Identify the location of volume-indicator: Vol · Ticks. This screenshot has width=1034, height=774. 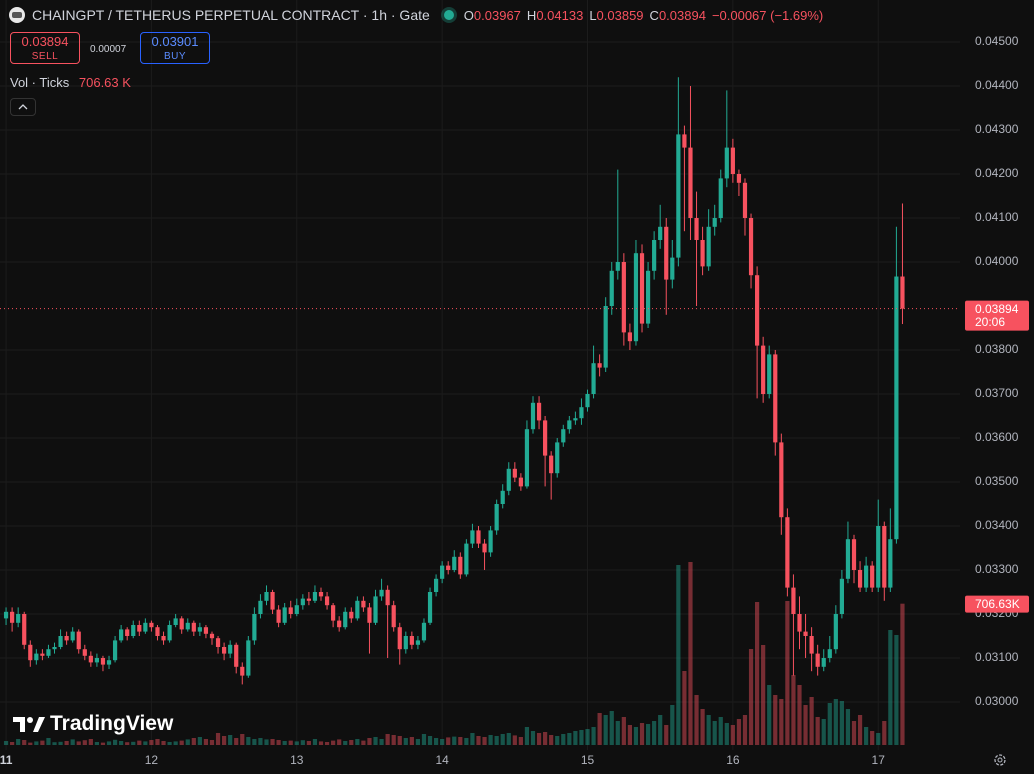
(40, 82).